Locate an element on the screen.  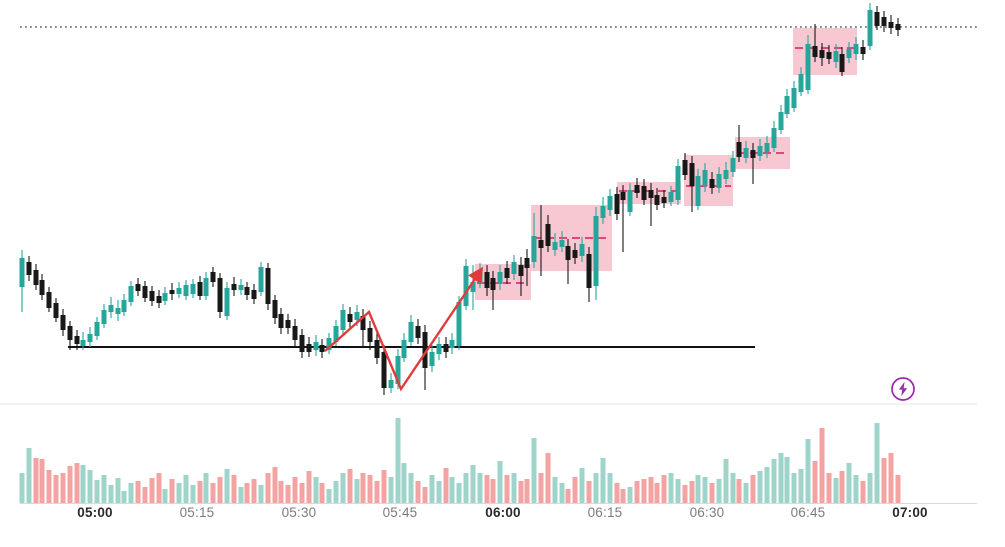
x-axis-label-05-30: 05:30 is located at coordinates (299, 512).